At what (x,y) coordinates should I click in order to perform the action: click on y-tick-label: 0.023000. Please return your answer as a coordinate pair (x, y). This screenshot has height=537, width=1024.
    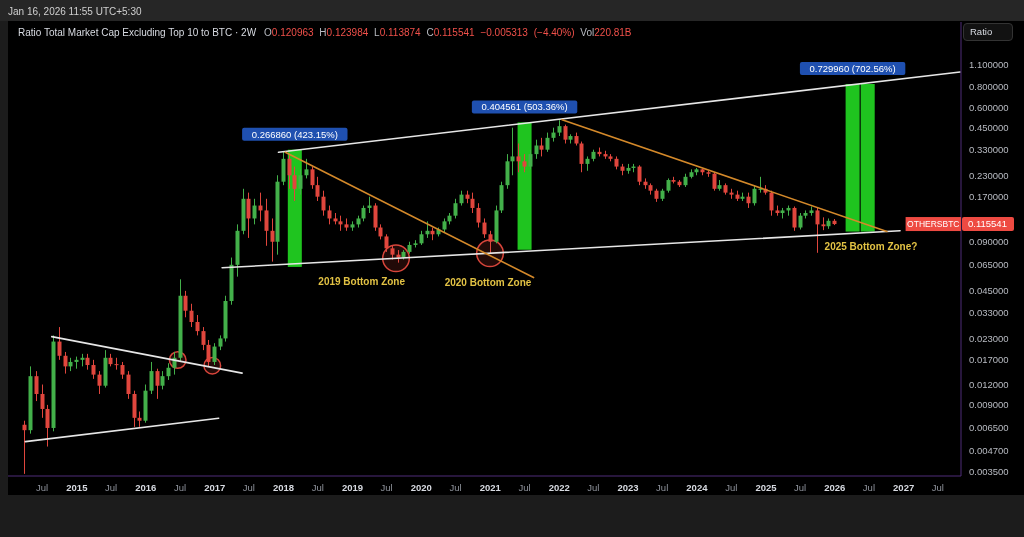
    Looking at the image, I should click on (989, 338).